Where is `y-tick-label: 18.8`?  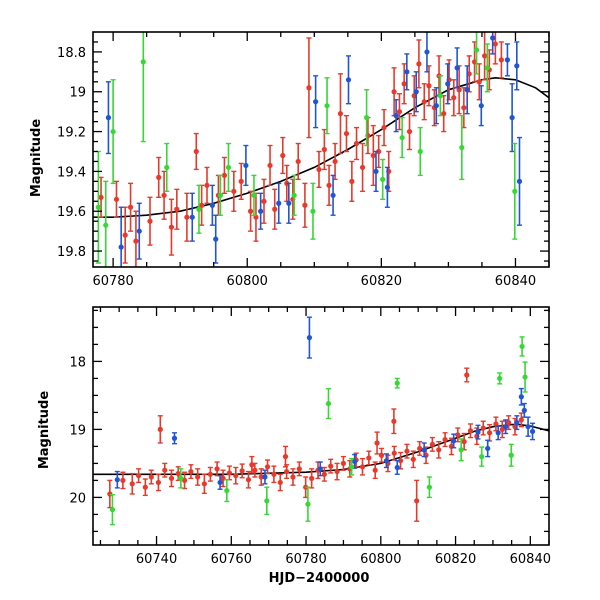 y-tick-label: 18.8 is located at coordinates (71, 53).